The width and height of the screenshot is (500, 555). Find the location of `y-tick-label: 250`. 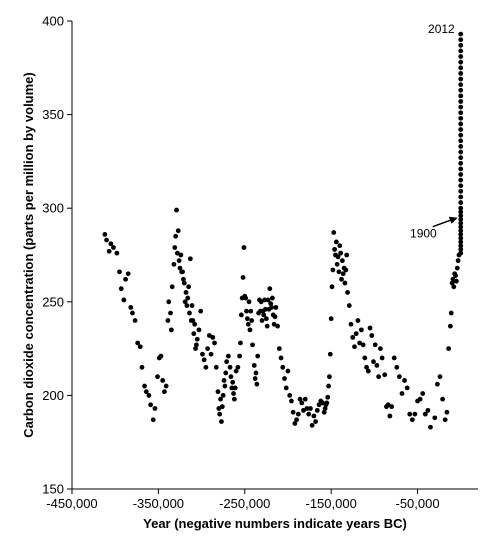

y-tick-label: 250 is located at coordinates (53, 301).